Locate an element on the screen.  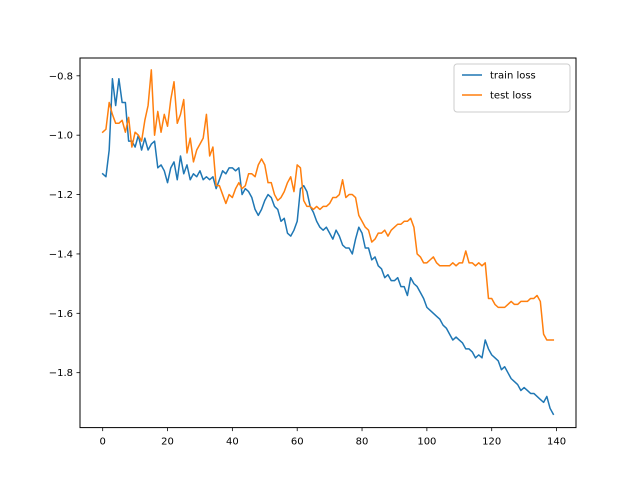
x-tick-label: 140 is located at coordinates (556, 442).